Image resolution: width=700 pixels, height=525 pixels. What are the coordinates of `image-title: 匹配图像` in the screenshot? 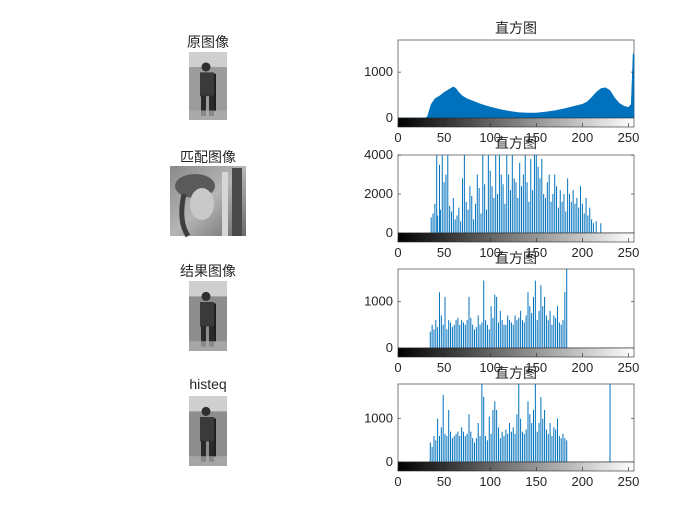 It's located at (208, 158).